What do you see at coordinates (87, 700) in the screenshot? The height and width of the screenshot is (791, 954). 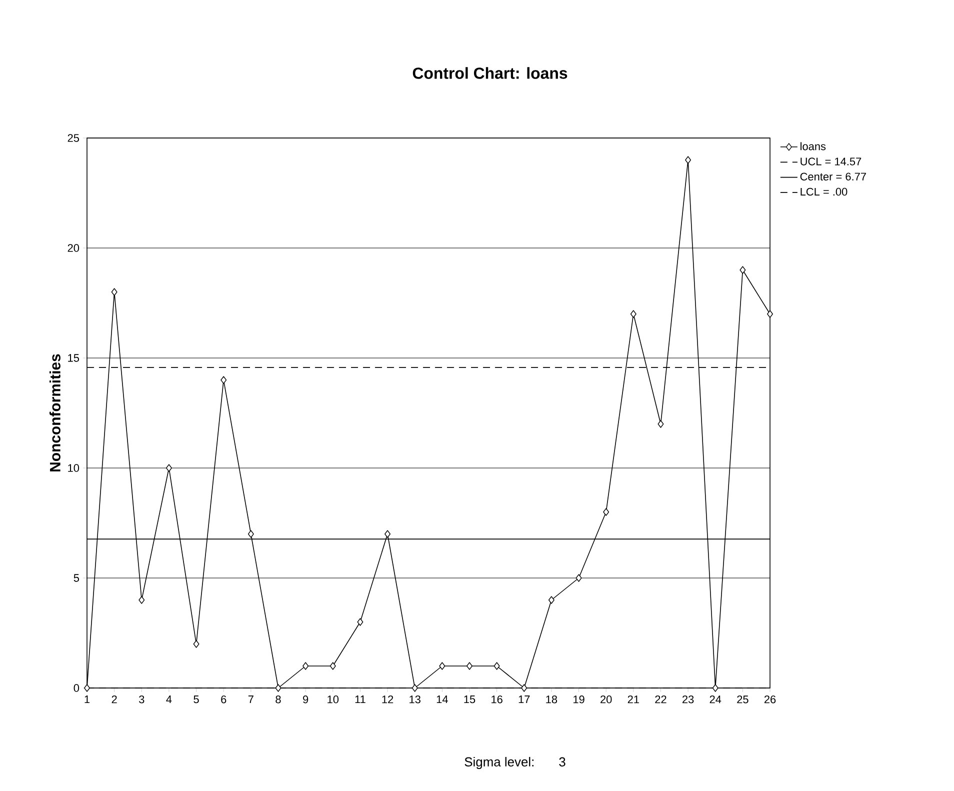 I see `x-tick-label: 1` at bounding box center [87, 700].